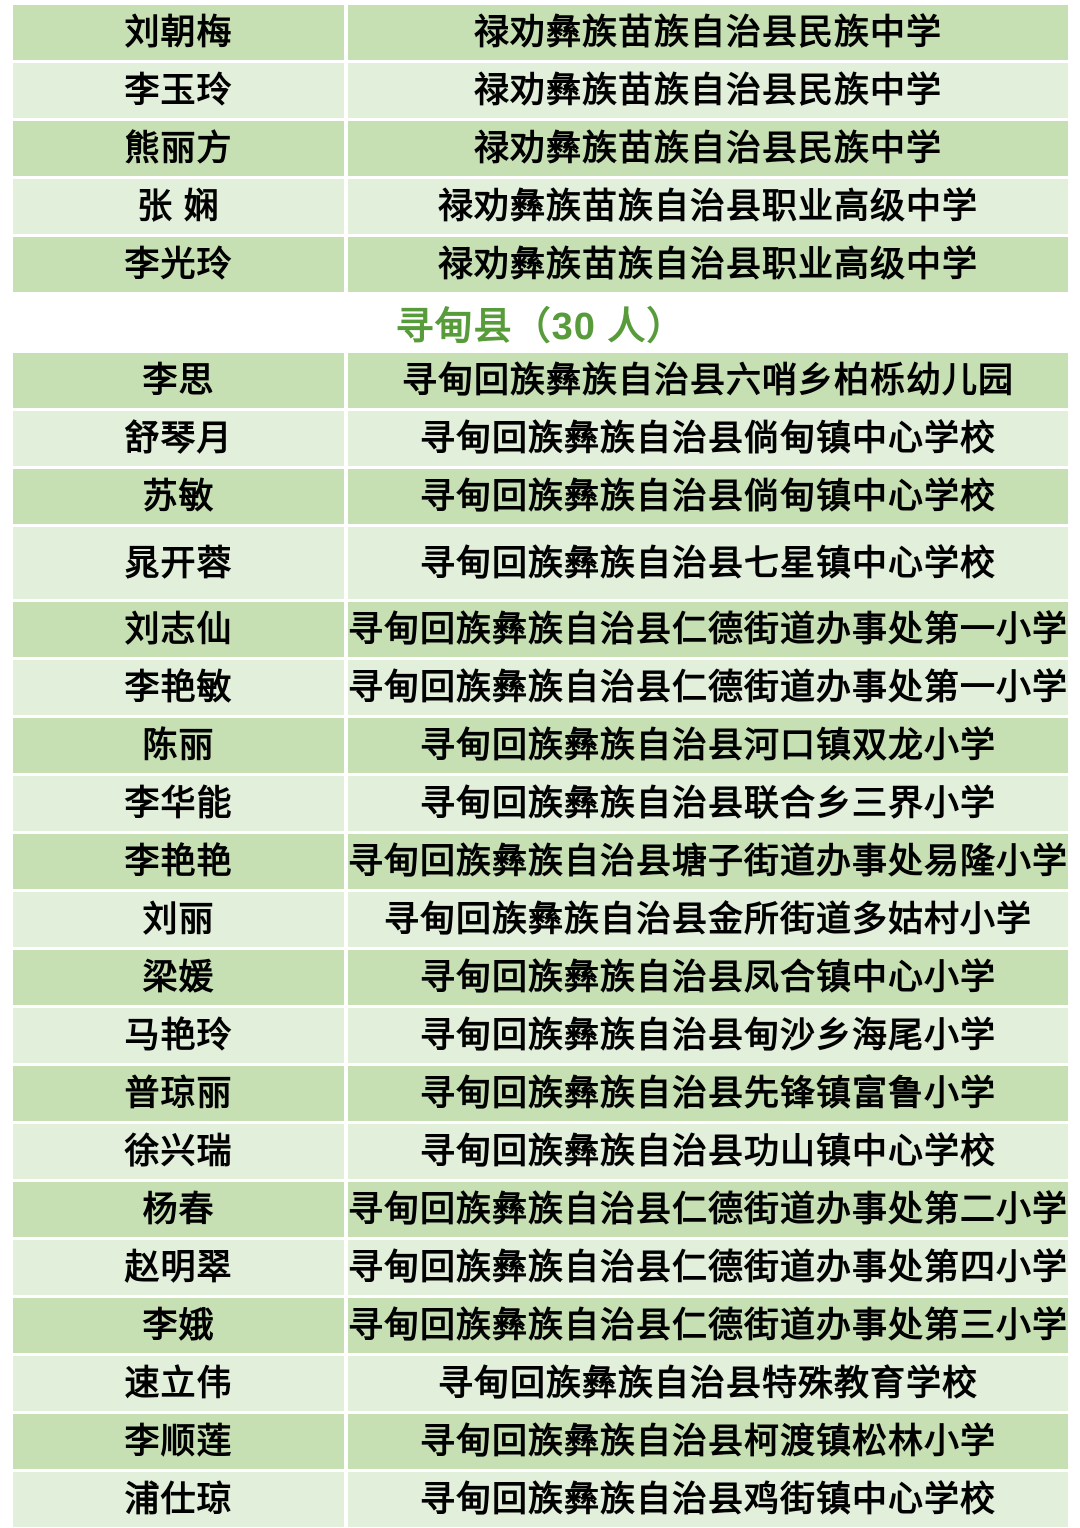  I want to click on teacher-name-cell: 李玉玲, so click(178, 90).